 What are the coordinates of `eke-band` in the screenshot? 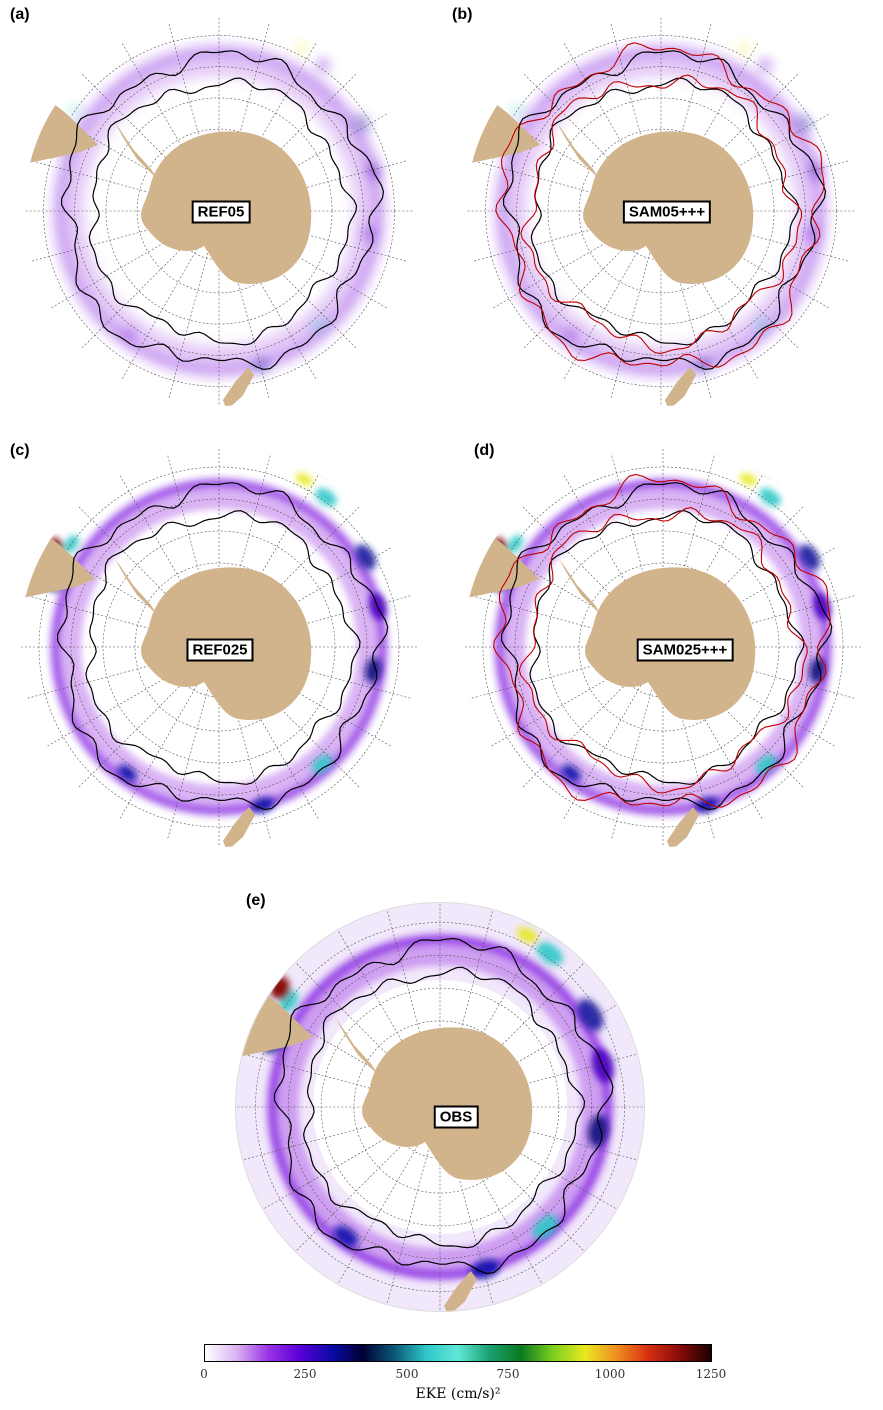 It's located at (440, 1107).